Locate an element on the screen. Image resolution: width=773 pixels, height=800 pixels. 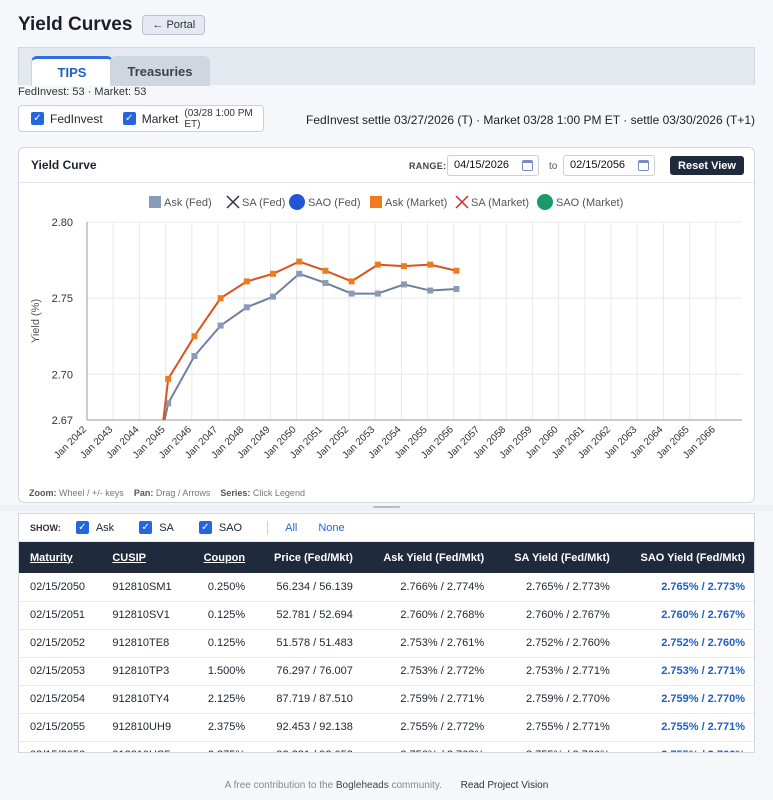
reset-view-button: Reset View is located at coordinates (707, 165).